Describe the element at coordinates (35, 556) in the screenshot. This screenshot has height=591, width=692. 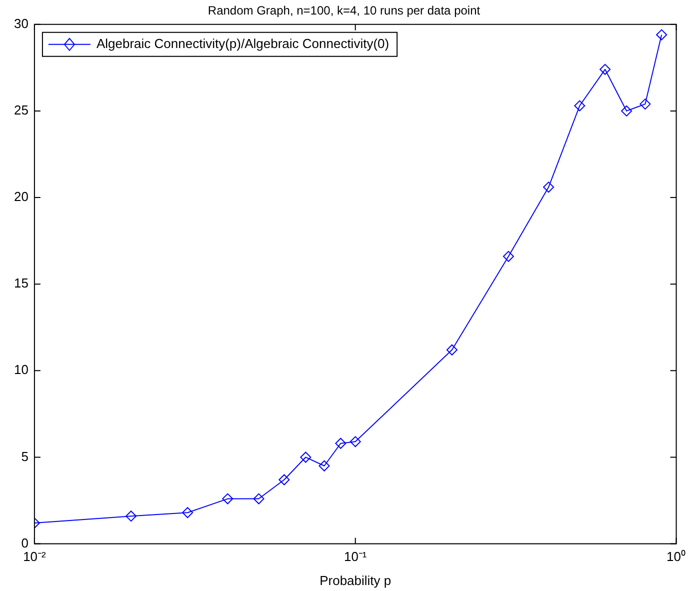
I see `x-tick-label: 10⁻²` at that location.